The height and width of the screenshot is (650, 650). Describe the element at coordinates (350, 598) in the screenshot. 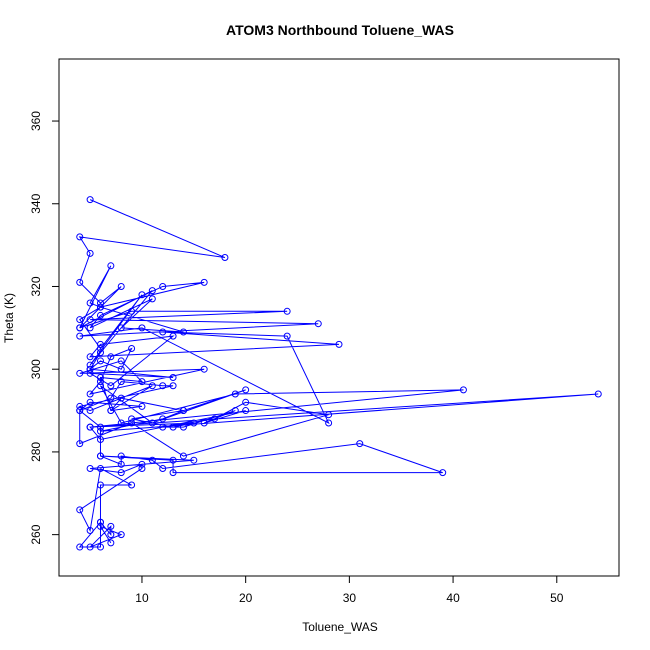

I see `x-tick-label: 30` at that location.